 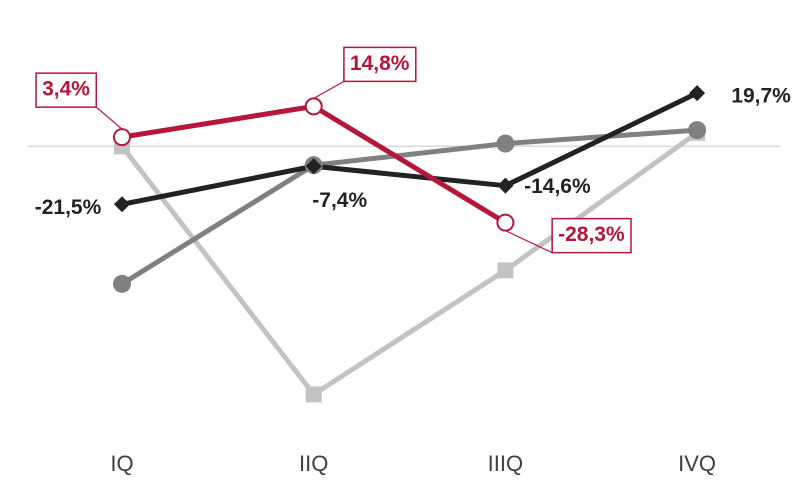 I want to click on x-tick-label: IVQ, so click(x=697, y=463).